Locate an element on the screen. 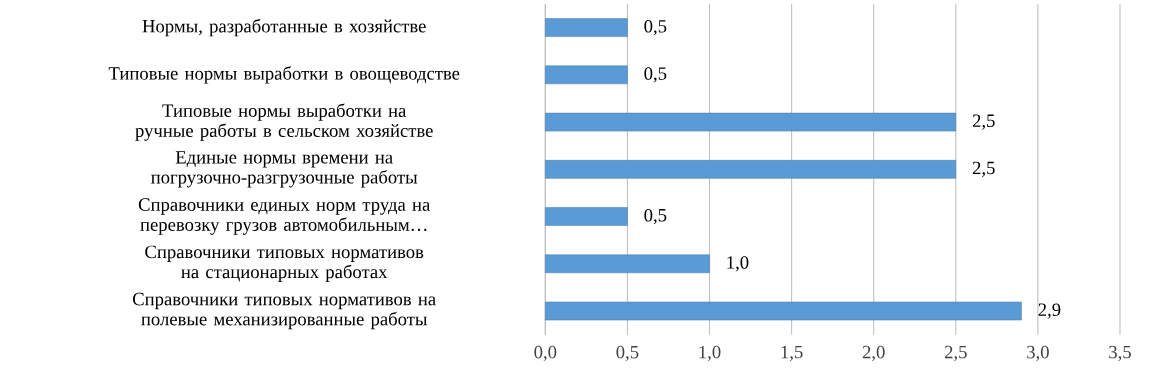  y-tick-label: Справочники типовых нормативов на стационарных работах is located at coordinates (284, 263).